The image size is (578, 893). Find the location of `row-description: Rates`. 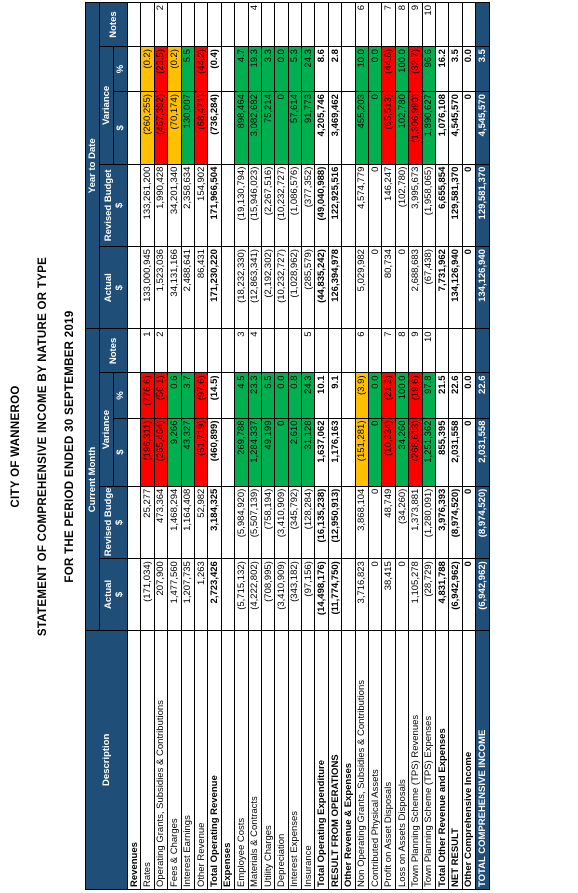

row-description: Rates is located at coordinates (147, 760).